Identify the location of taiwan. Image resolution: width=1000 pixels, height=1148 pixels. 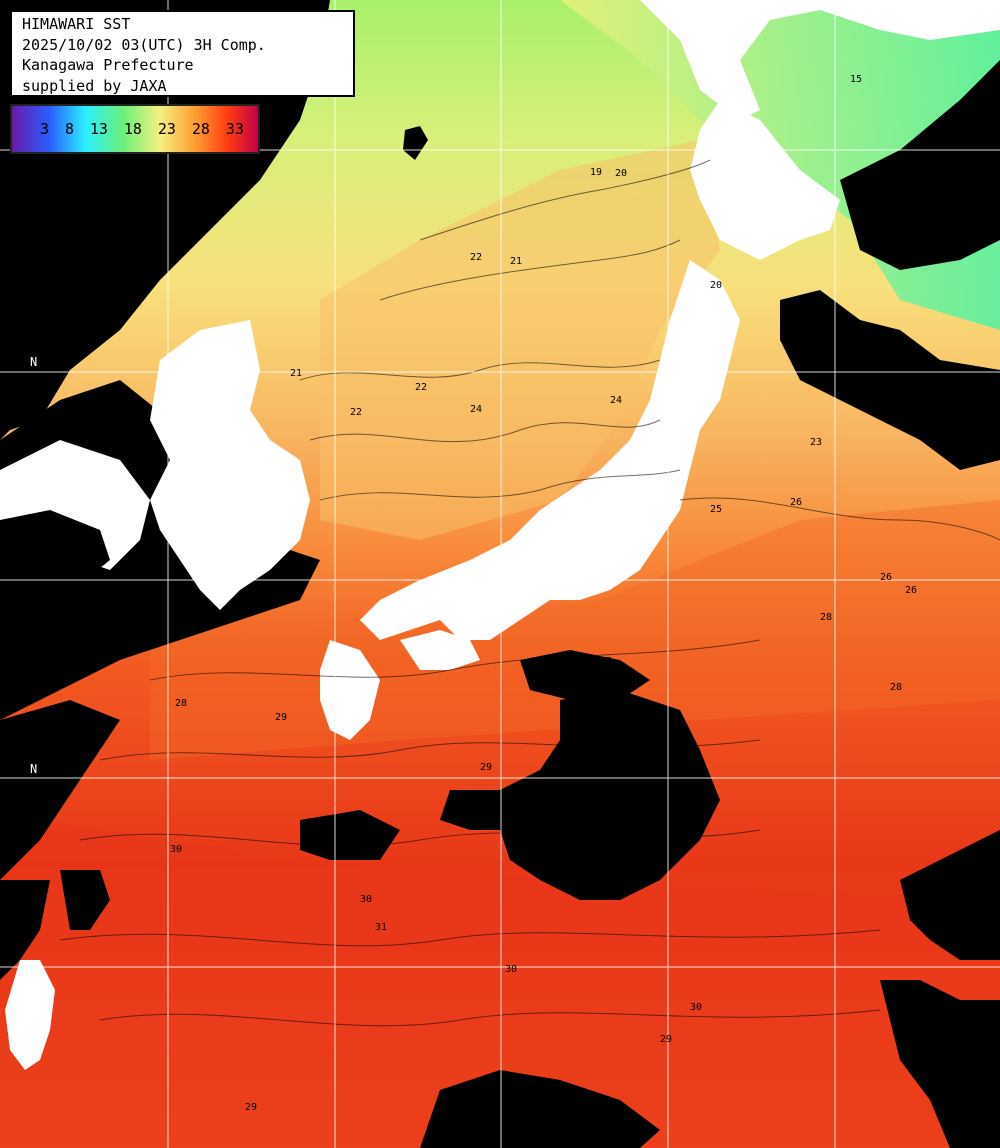
(30, 1015).